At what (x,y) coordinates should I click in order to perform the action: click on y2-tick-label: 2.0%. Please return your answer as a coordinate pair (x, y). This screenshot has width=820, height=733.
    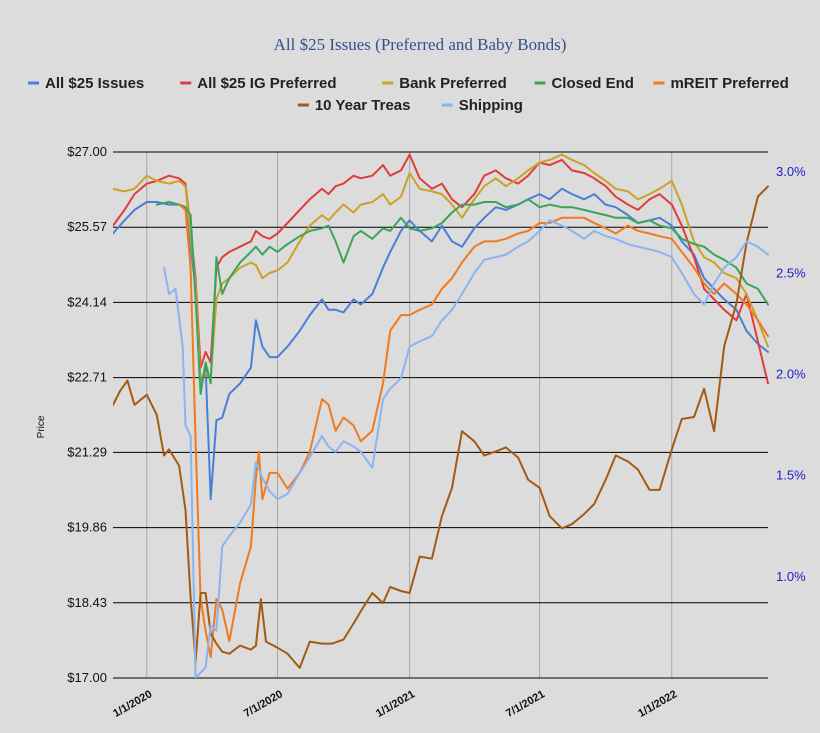
    Looking at the image, I should click on (791, 374).